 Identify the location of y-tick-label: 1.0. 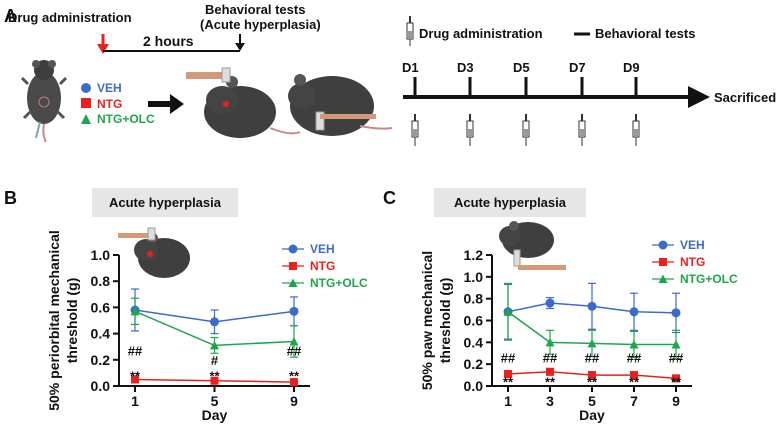
(474, 277).